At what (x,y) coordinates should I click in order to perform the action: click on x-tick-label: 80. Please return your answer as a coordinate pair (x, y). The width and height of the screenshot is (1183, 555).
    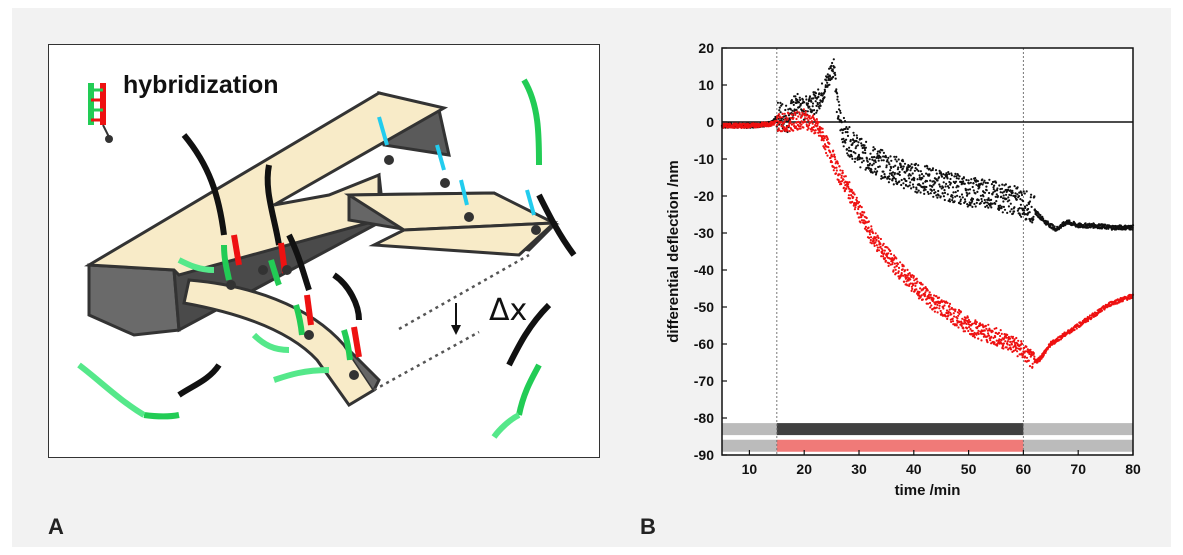
    Looking at the image, I should click on (1133, 469).